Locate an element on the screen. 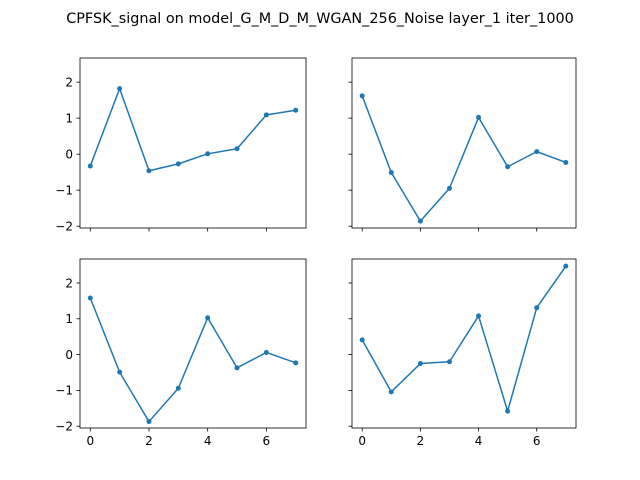 This screenshot has width=640, height=480. subplot-top-left: −2 −1 0 1 2 is located at coordinates (181, 145).